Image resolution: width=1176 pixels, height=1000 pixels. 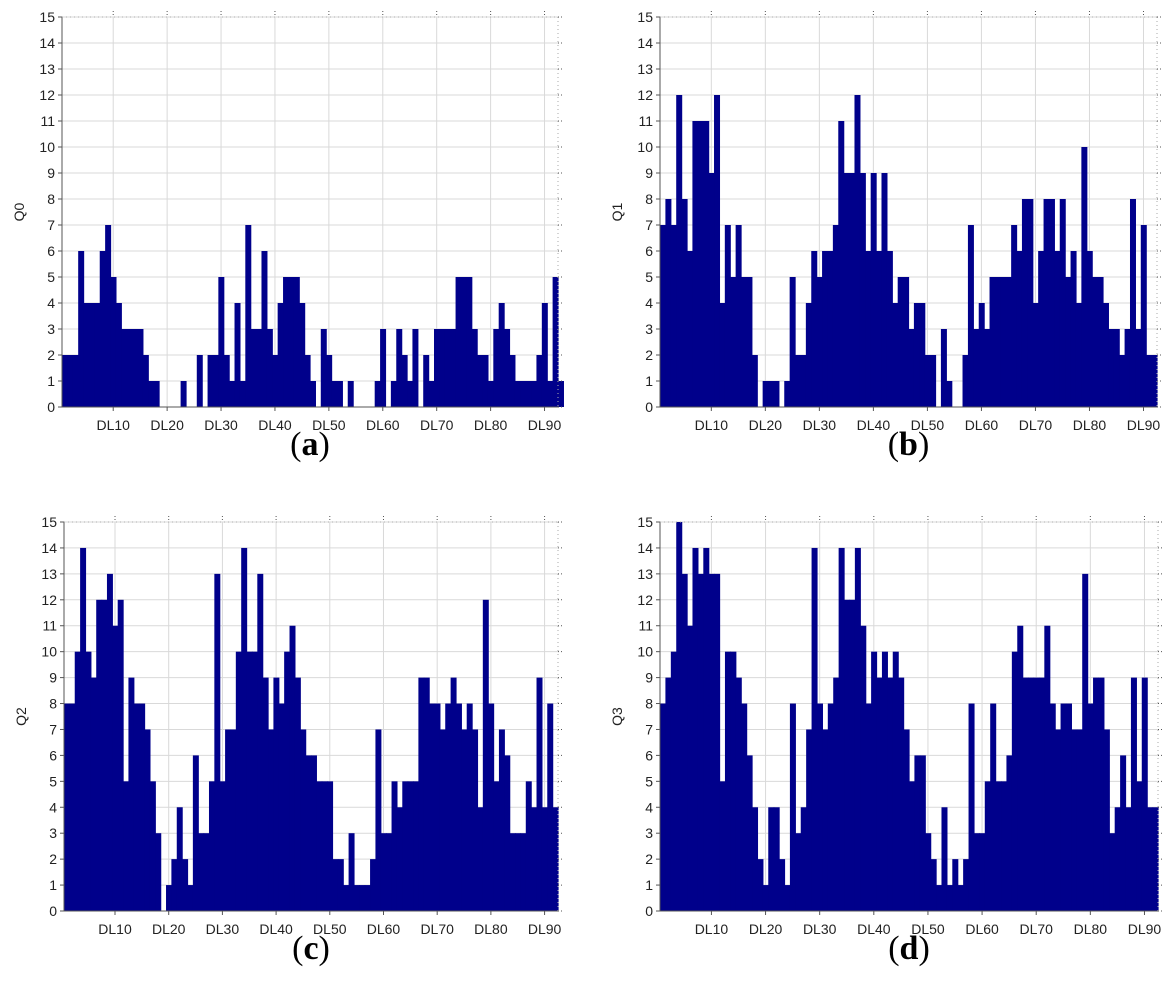 I want to click on panel-d-ytick-label-8: 8, so click(x=649, y=704).